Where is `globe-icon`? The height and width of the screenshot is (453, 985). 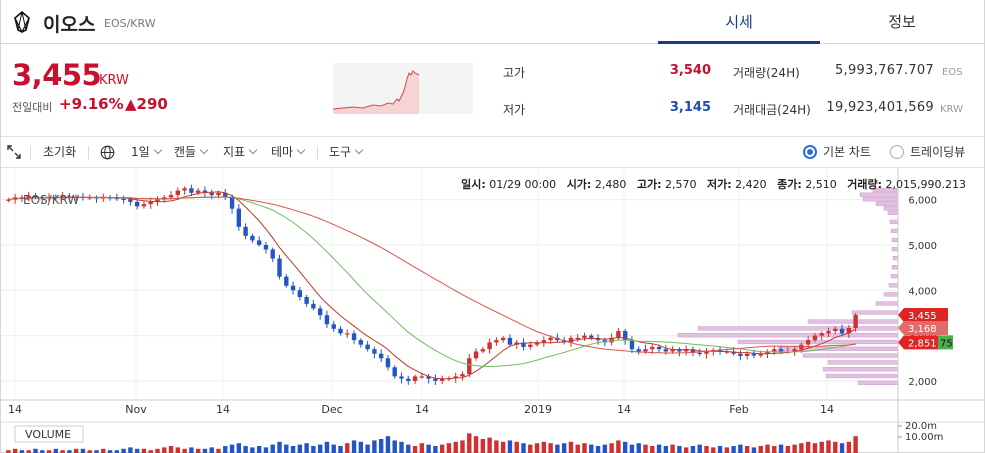
globe-icon is located at coordinates (107, 152).